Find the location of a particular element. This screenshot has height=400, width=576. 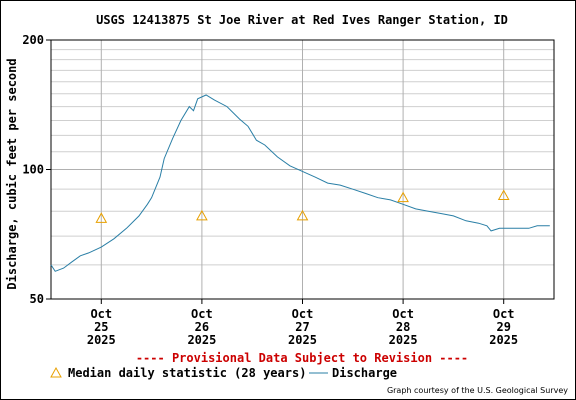

x-tick-label: 26 is located at coordinates (202, 327).